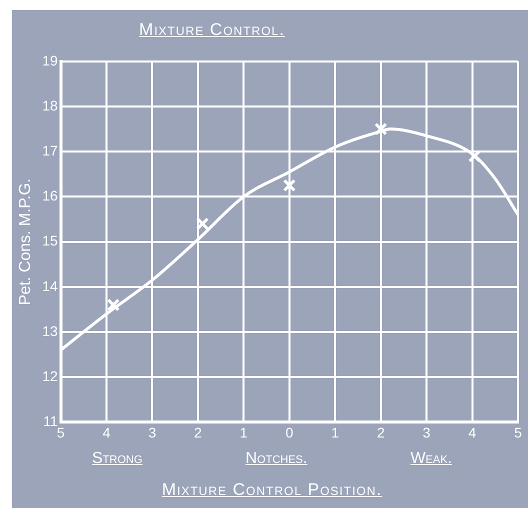 The image size is (528, 508). What do you see at coordinates (50, 286) in the screenshot?
I see `y-tick-label: 14` at bounding box center [50, 286].